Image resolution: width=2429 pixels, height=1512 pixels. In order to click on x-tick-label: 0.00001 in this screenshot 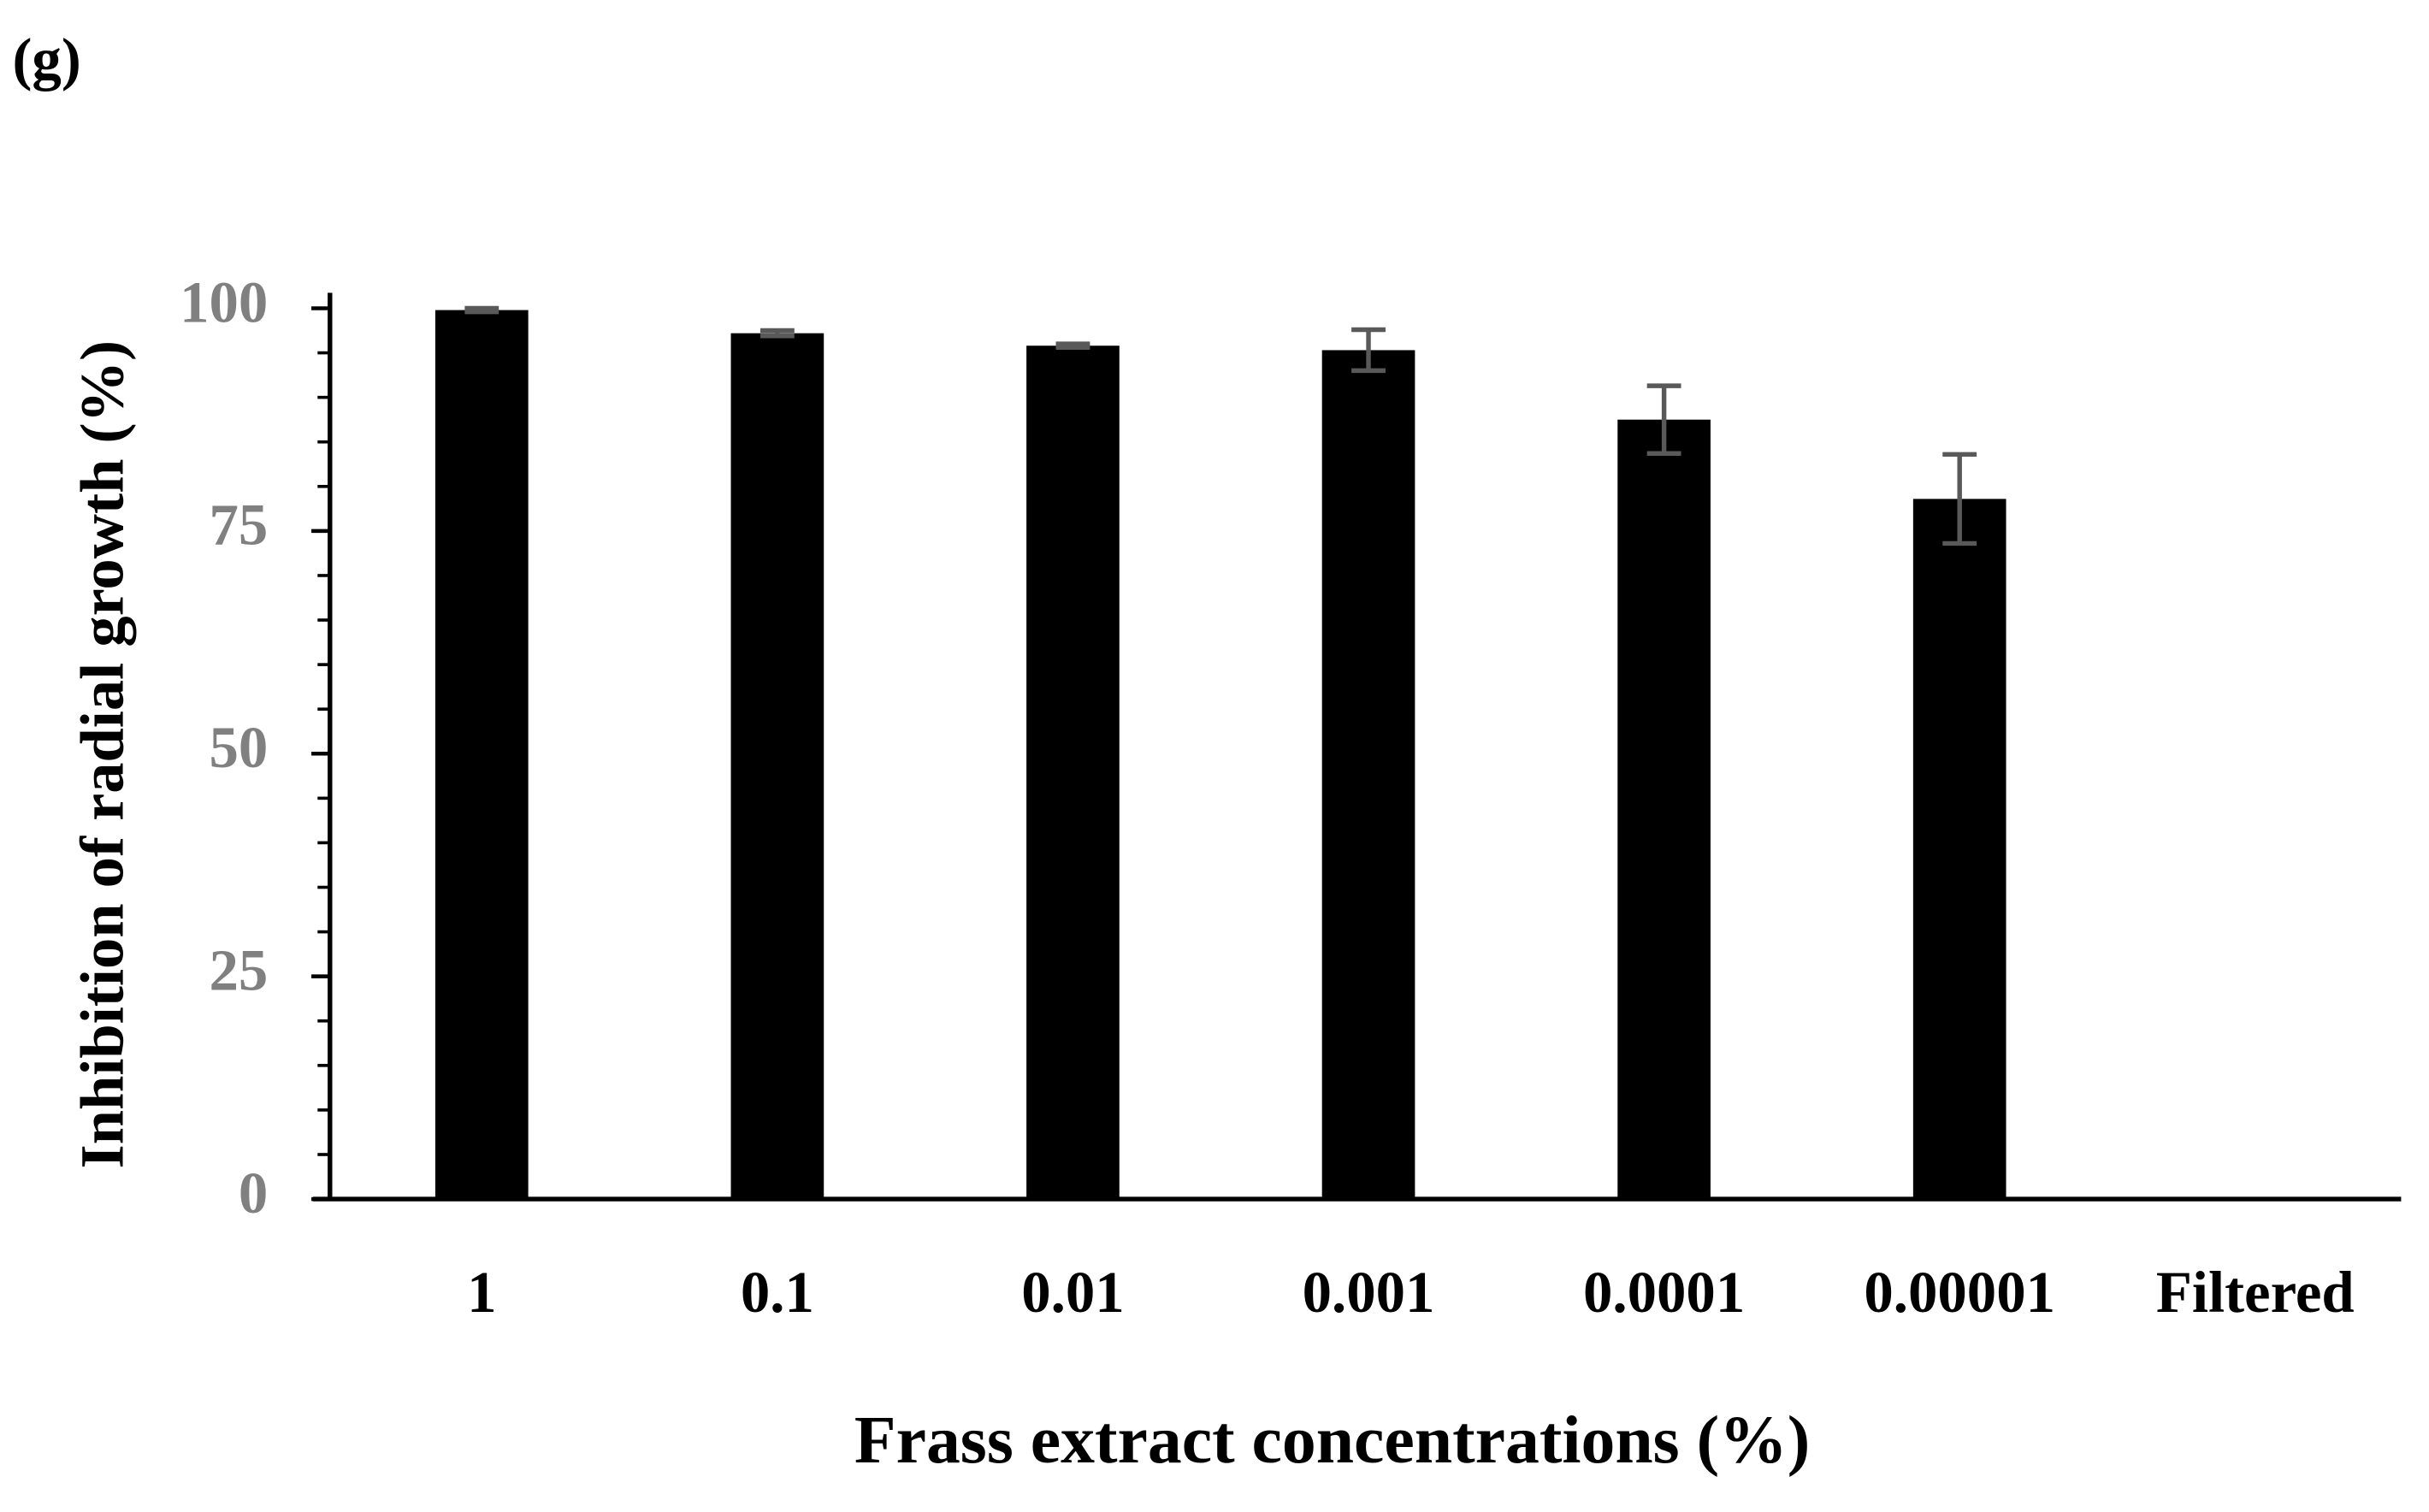, I will do `click(1959, 1292)`.